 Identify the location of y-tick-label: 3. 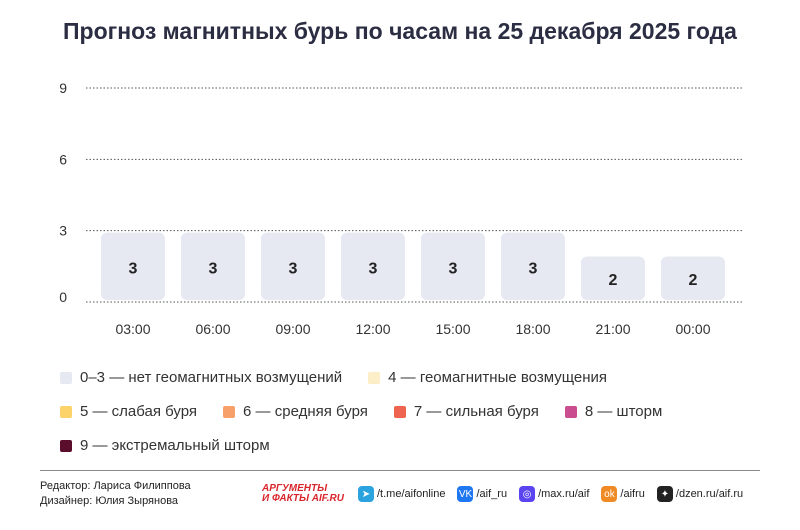
(63, 231).